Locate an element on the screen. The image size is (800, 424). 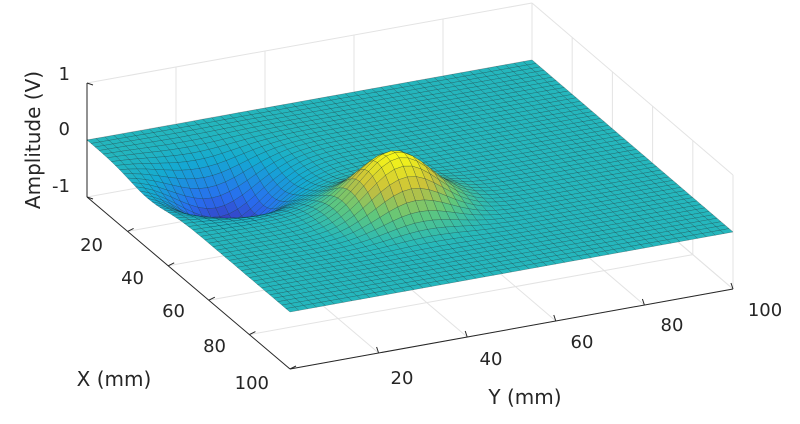
y-tick-label: 40 is located at coordinates (491, 359).